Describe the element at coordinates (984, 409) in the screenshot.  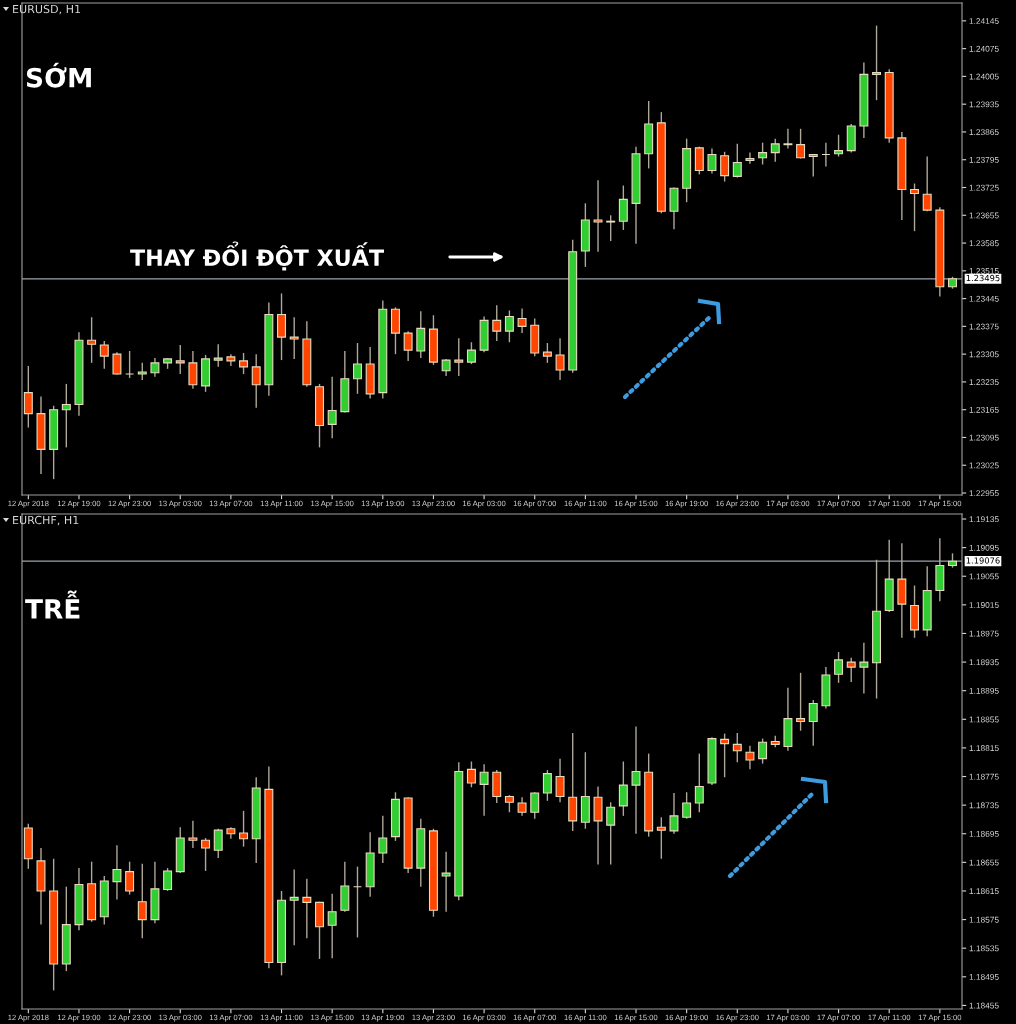
I see `y-tick-label: 1.23165` at that location.